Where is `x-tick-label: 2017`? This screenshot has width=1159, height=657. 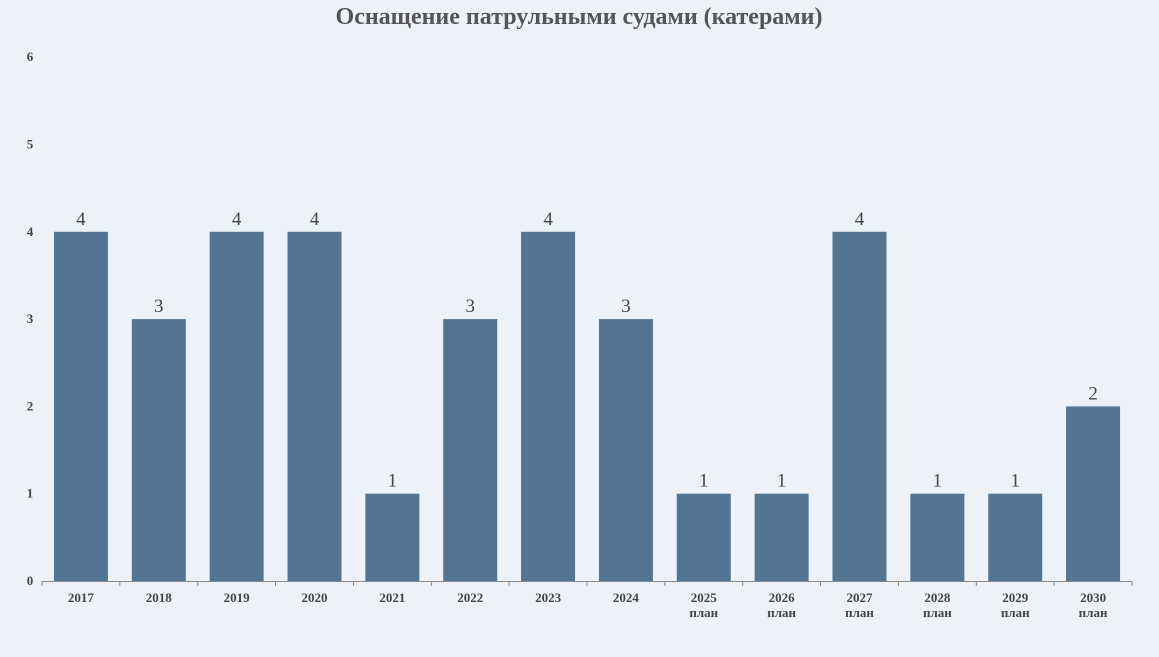
x-tick-label: 2017 is located at coordinates (81, 597).